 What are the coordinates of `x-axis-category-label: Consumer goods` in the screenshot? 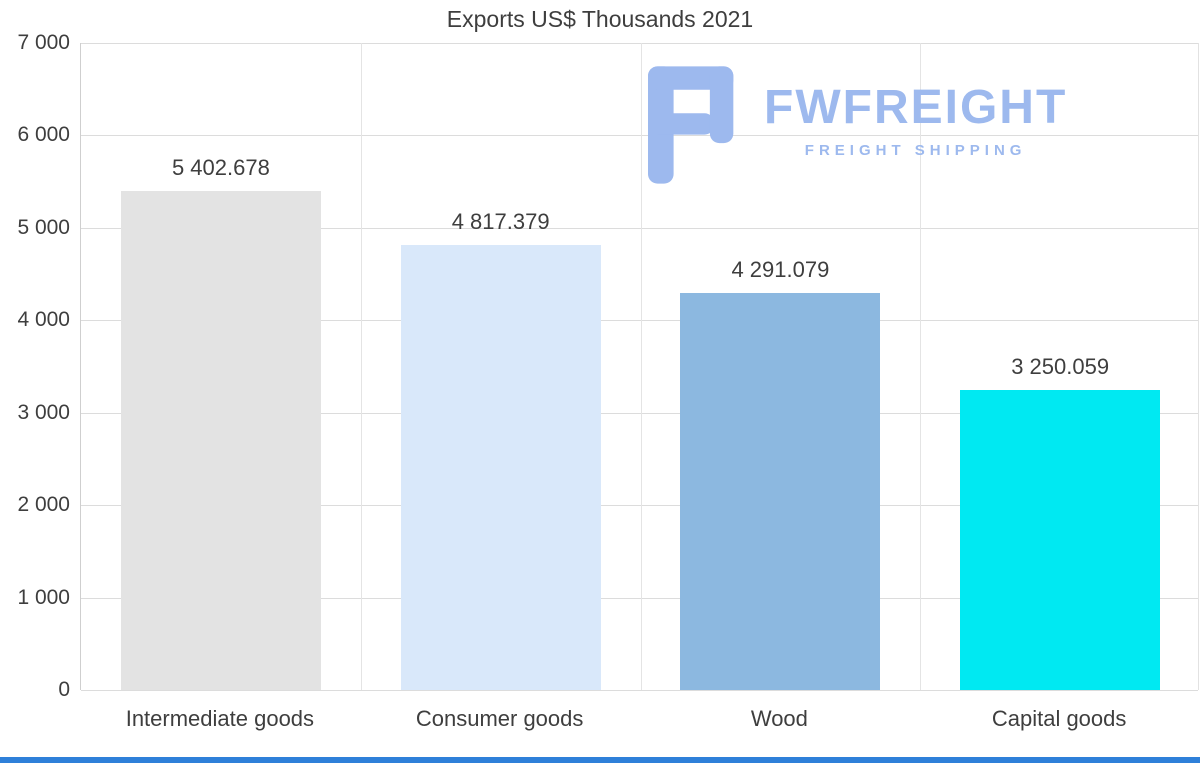 It's located at (499, 718).